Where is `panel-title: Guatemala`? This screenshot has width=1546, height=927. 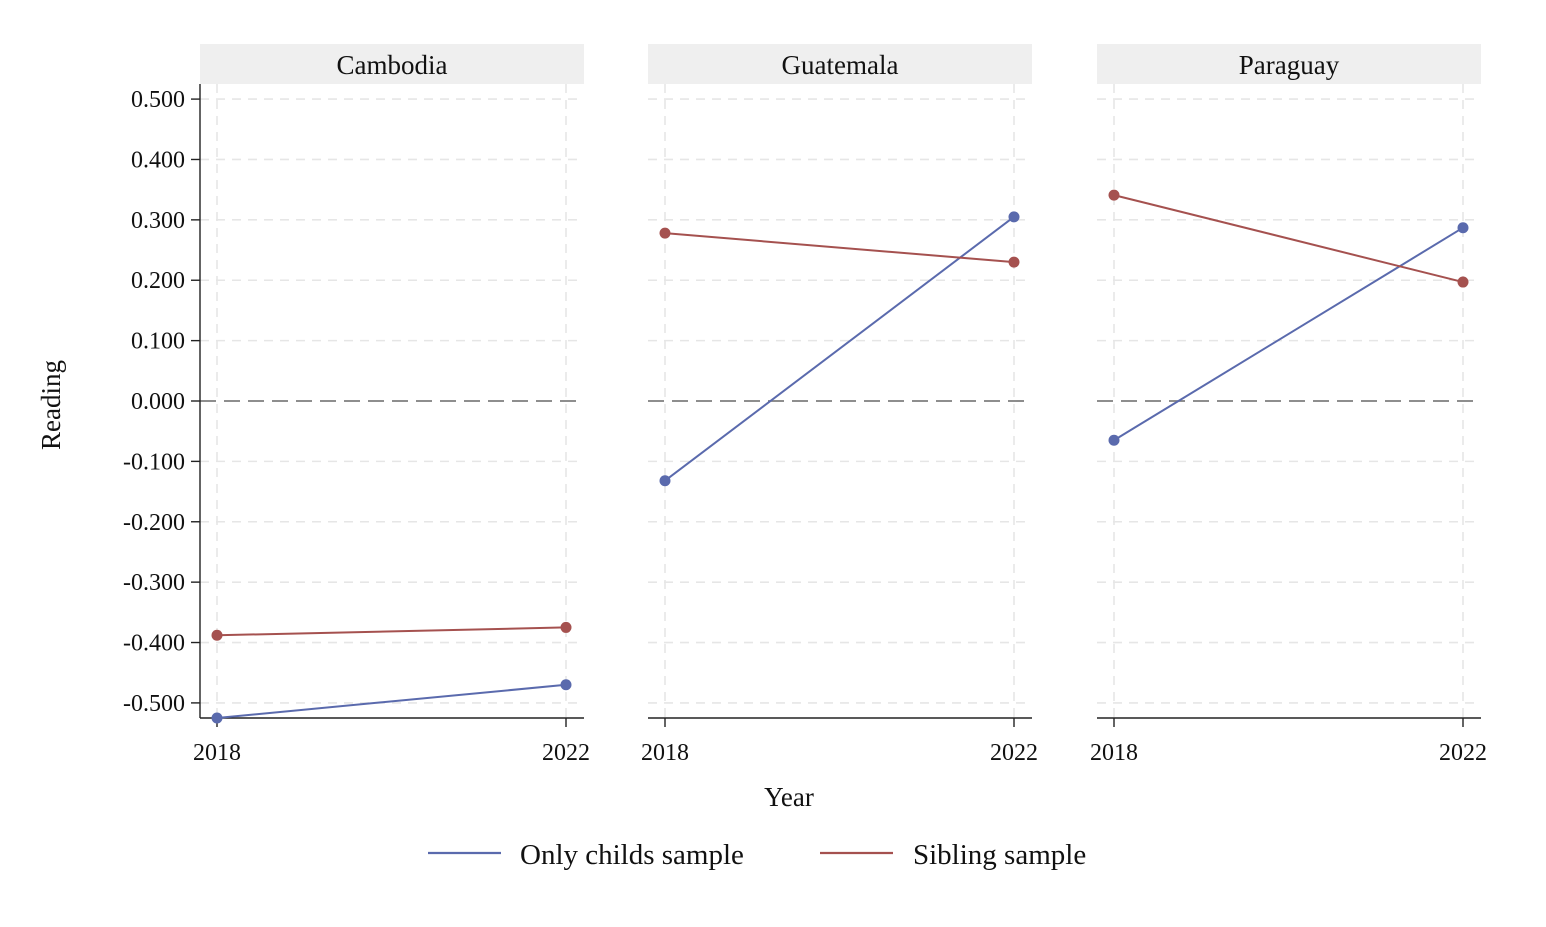
panel-title: Guatemala is located at coordinates (840, 65).